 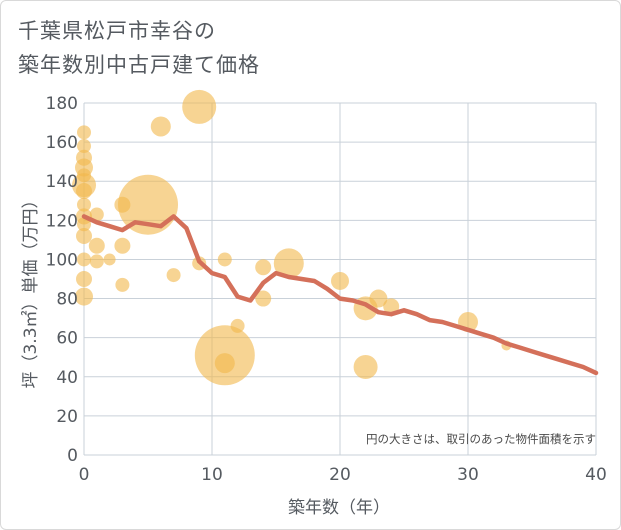 I want to click on y-tick-label: 120, so click(x=62, y=221).